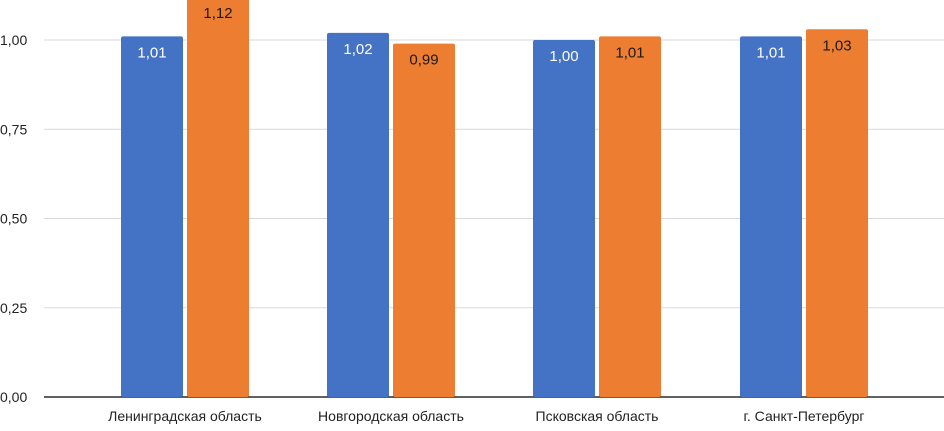 The height and width of the screenshot is (431, 944). What do you see at coordinates (391, 416) in the screenshot?
I see `x-tick-label: Новгородская область` at bounding box center [391, 416].